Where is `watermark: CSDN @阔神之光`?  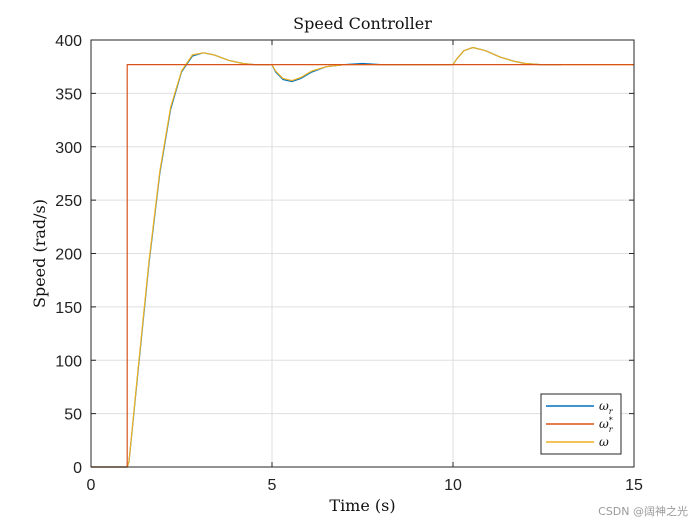
watermark: CSDN @阔神之光 is located at coordinates (643, 511).